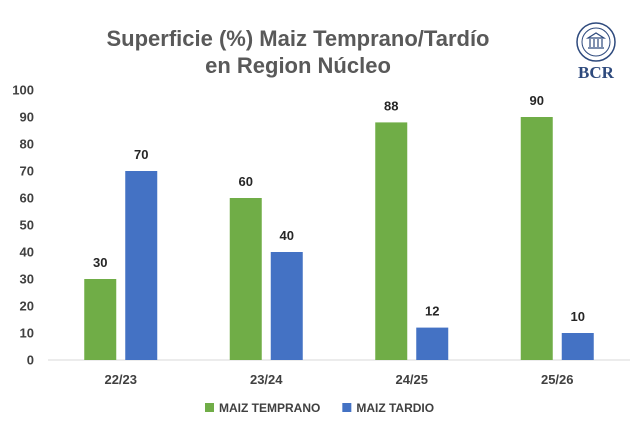 Image resolution: width=640 pixels, height=436 pixels. I want to click on bcr-logo: BCR, so click(596, 52).